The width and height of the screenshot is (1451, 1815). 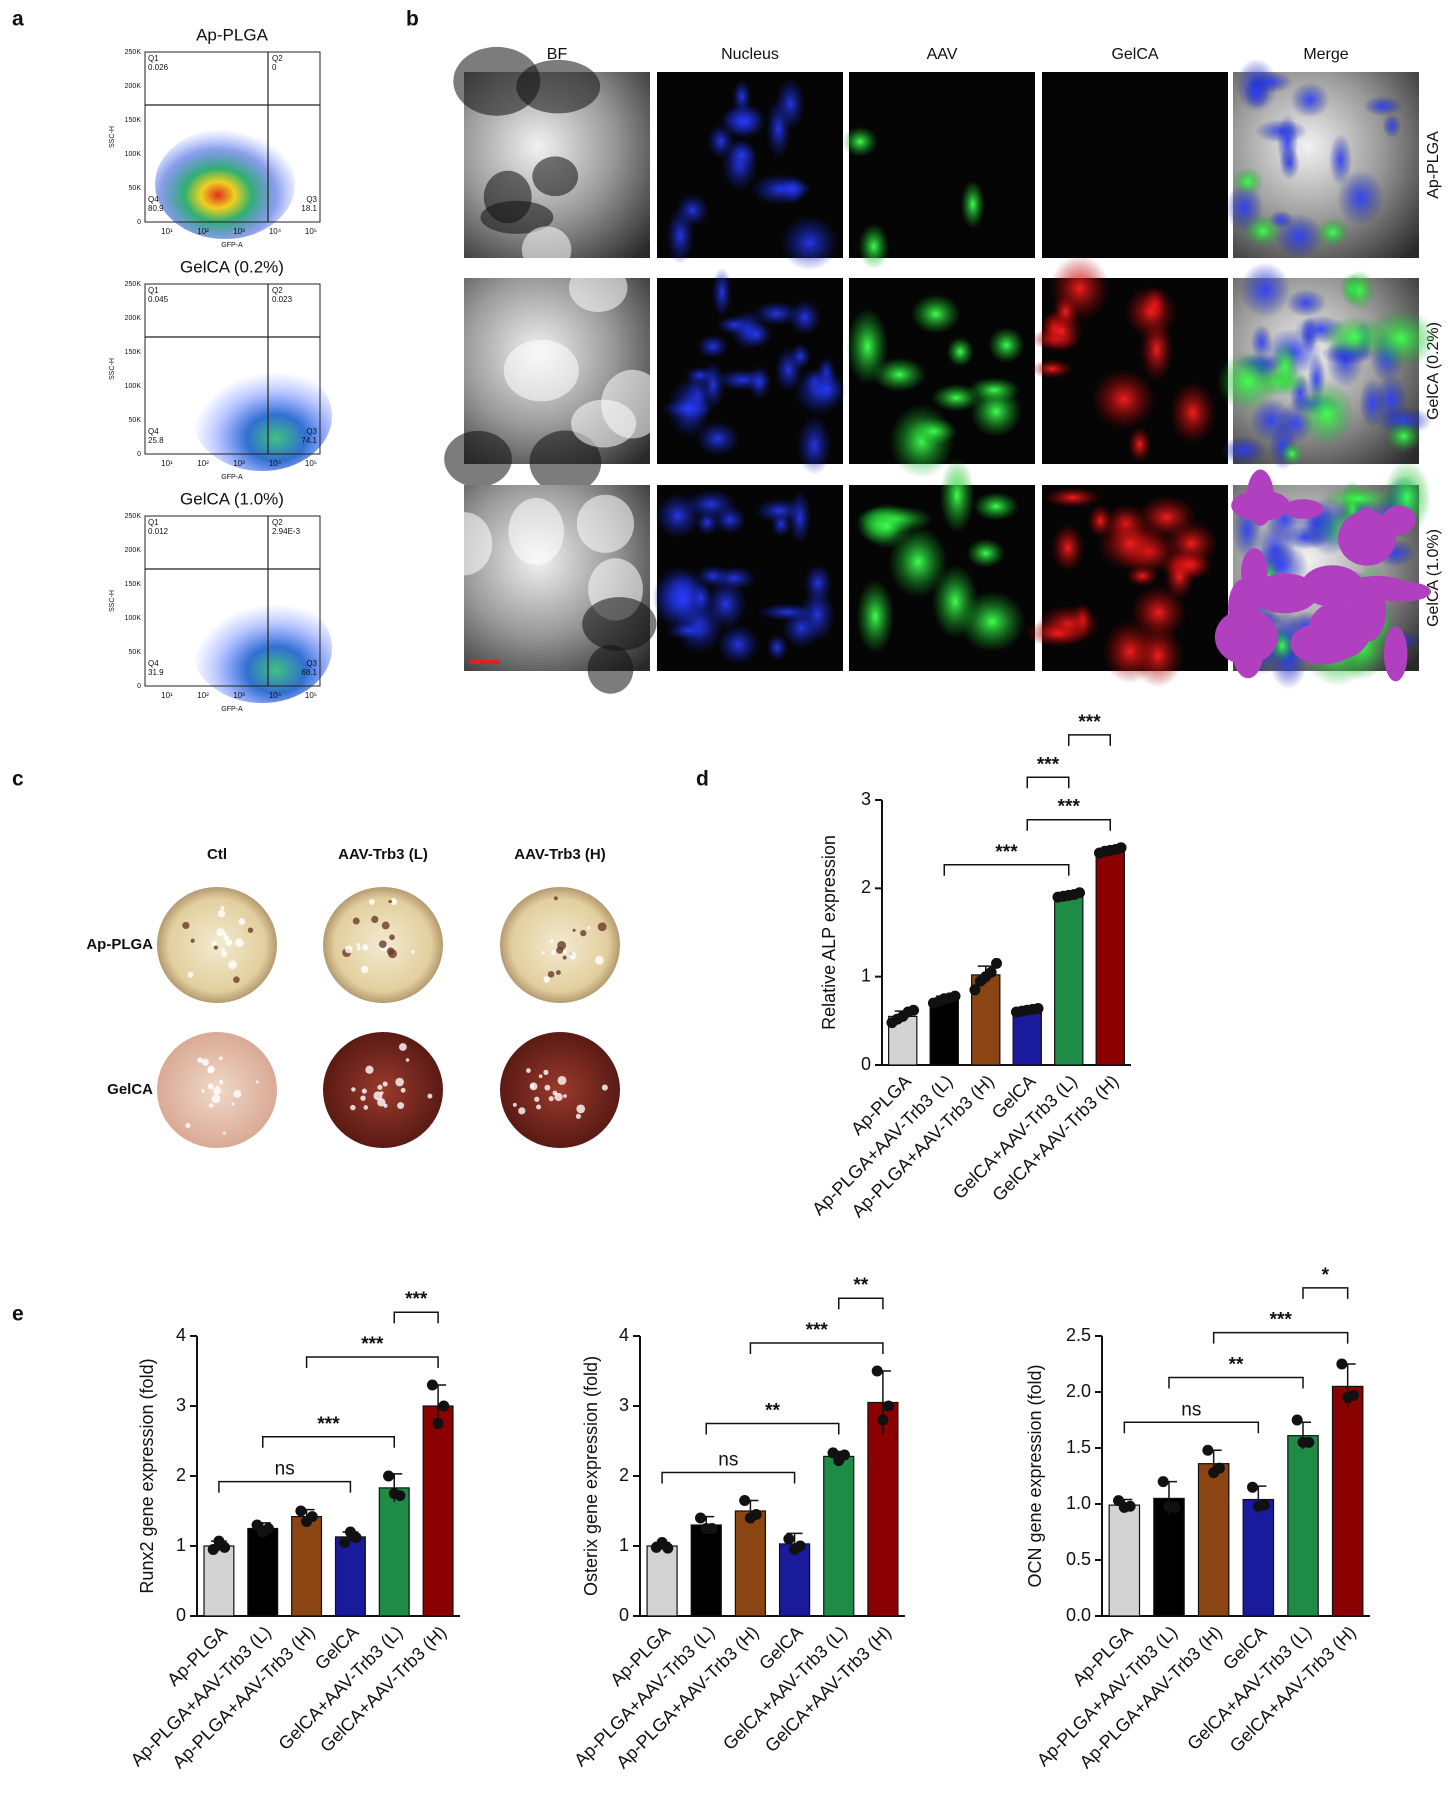 I want to click on panel-label: a, so click(x=18, y=19).